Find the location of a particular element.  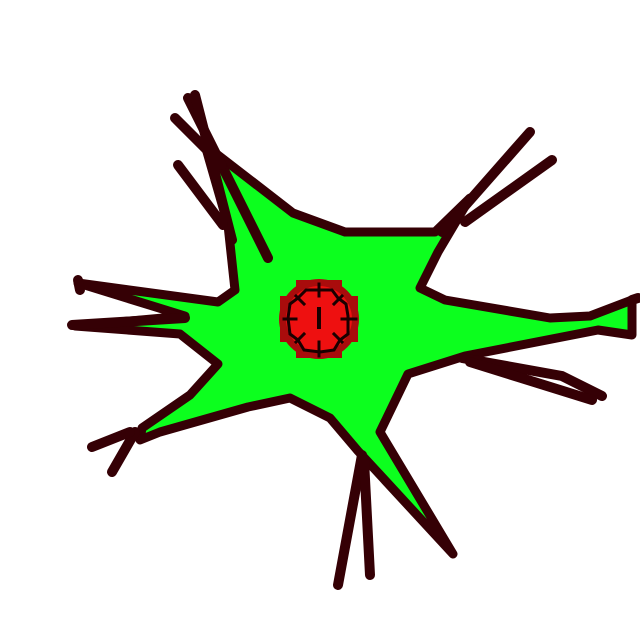

tendril-right-a is located at coordinates (532, 377).